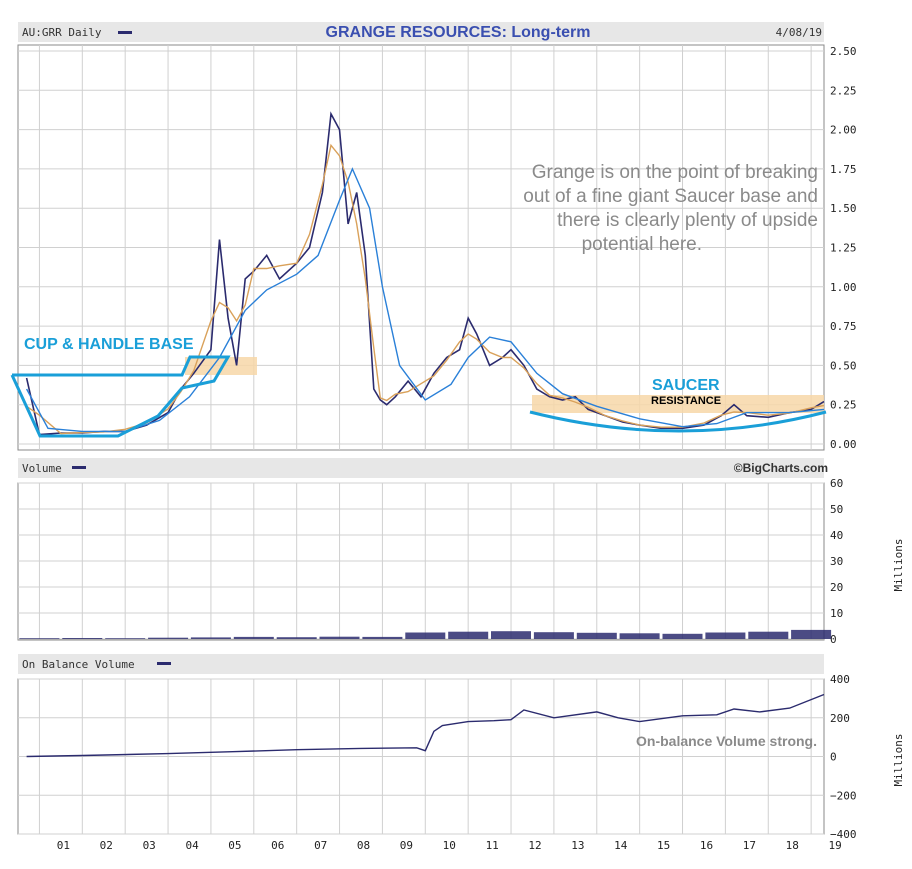 Image resolution: width=912 pixels, height=869 pixels. I want to click on x-axis-year-label: 02, so click(106, 845).